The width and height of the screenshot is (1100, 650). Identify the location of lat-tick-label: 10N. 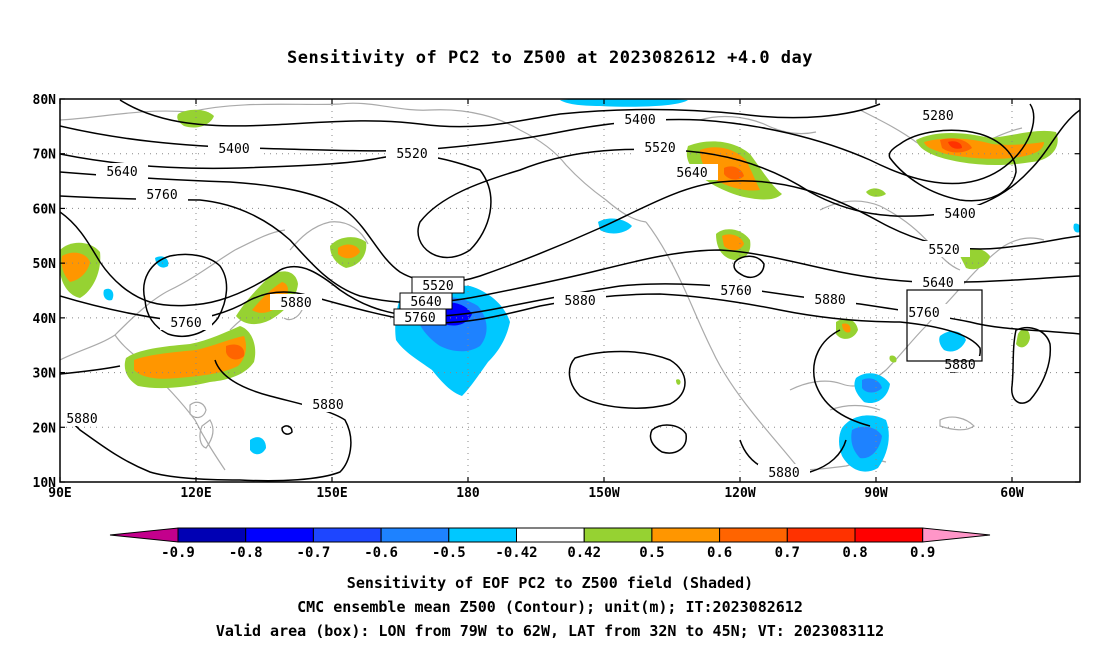
(45, 483).